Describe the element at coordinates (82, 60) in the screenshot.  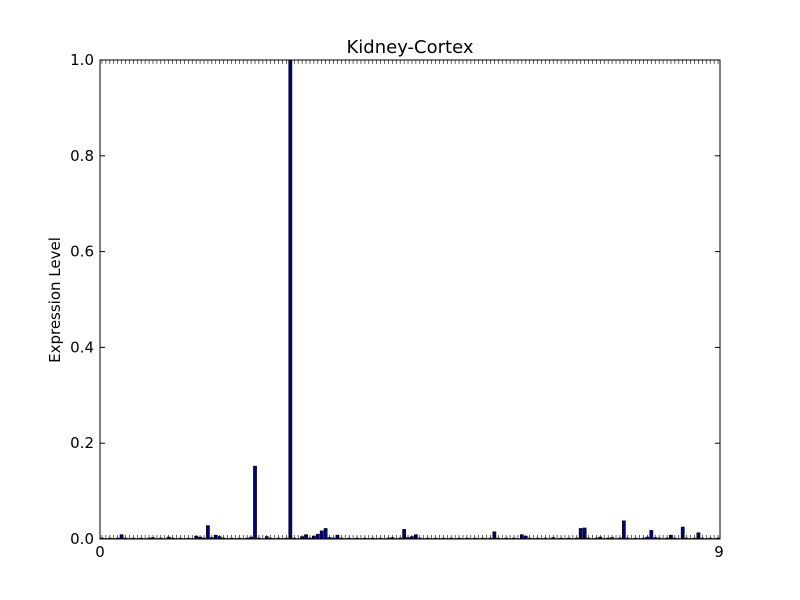
I see `y-tick-label: 1.0` at that location.